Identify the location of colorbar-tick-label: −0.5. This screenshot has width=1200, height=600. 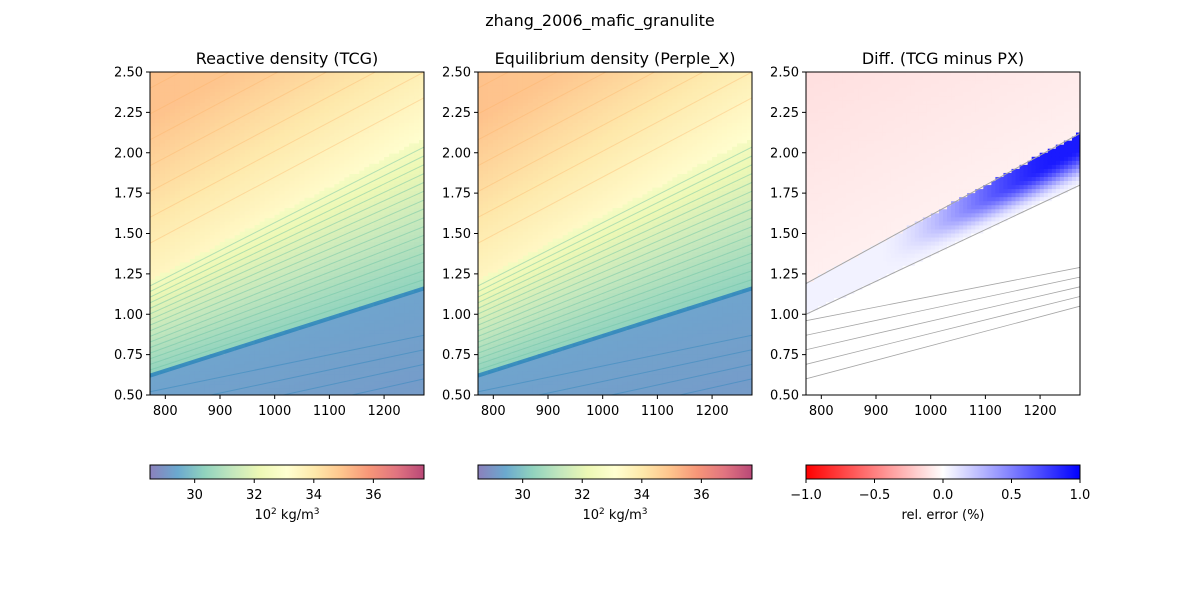
(875, 495).